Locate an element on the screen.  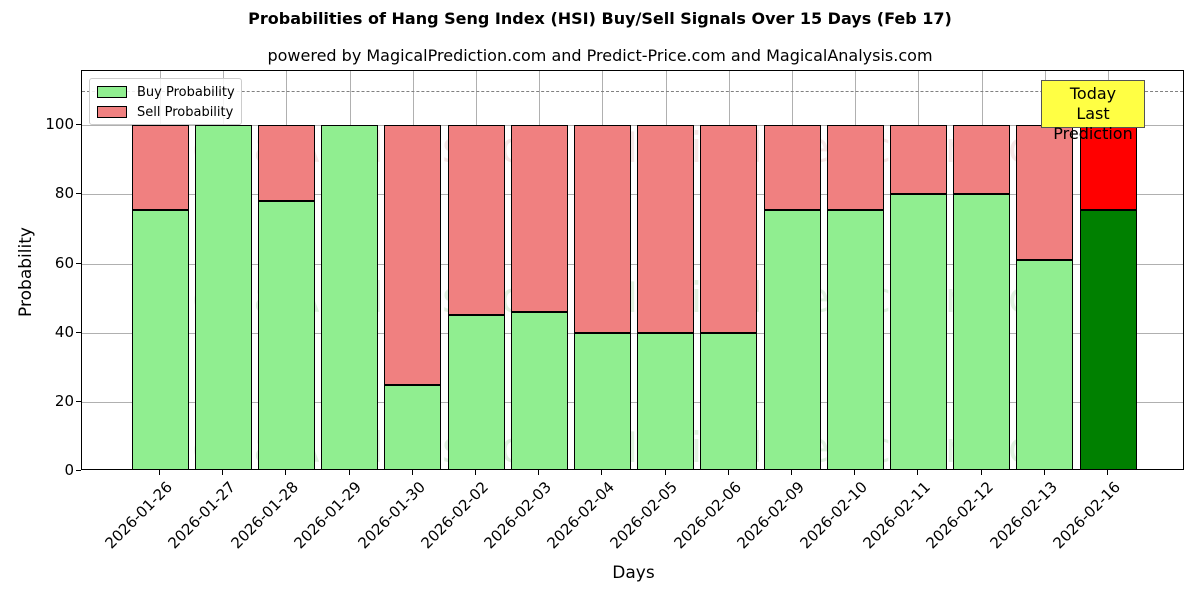
today-annotation: Today Last Prediction is located at coordinates (1093, 111).